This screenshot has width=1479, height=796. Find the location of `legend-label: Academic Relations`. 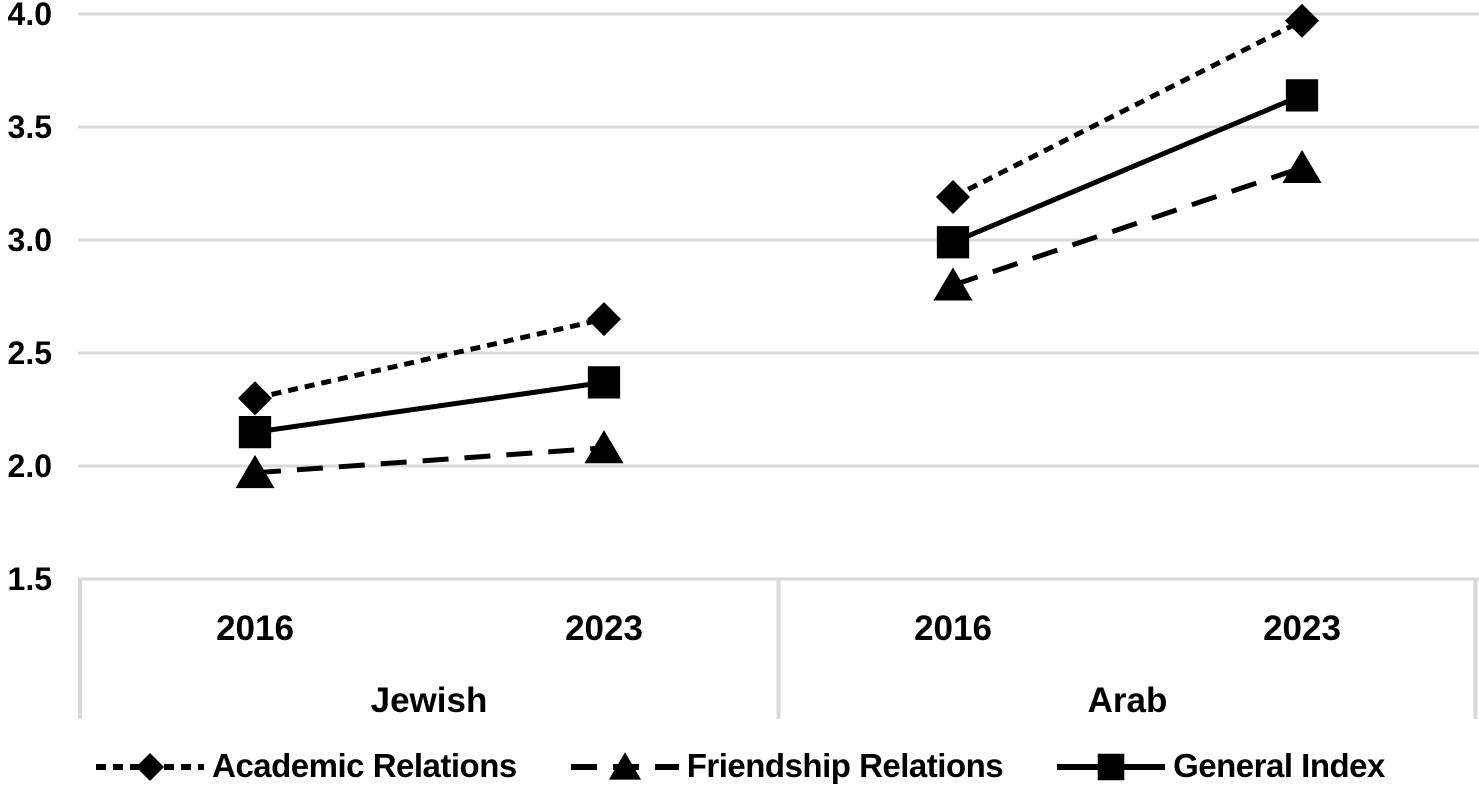

legend-label: Academic Relations is located at coordinates (364, 765).